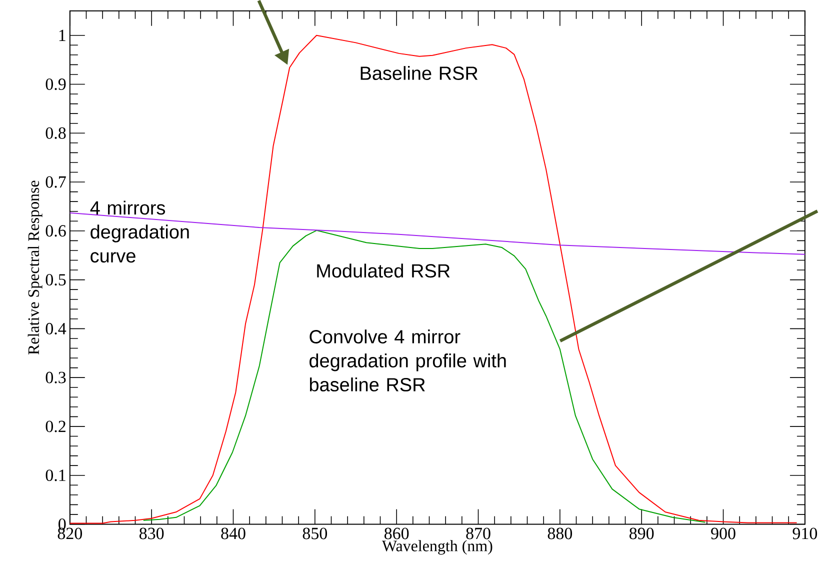 The width and height of the screenshot is (821, 575). I want to click on x-tick-label: 900, so click(723, 534).